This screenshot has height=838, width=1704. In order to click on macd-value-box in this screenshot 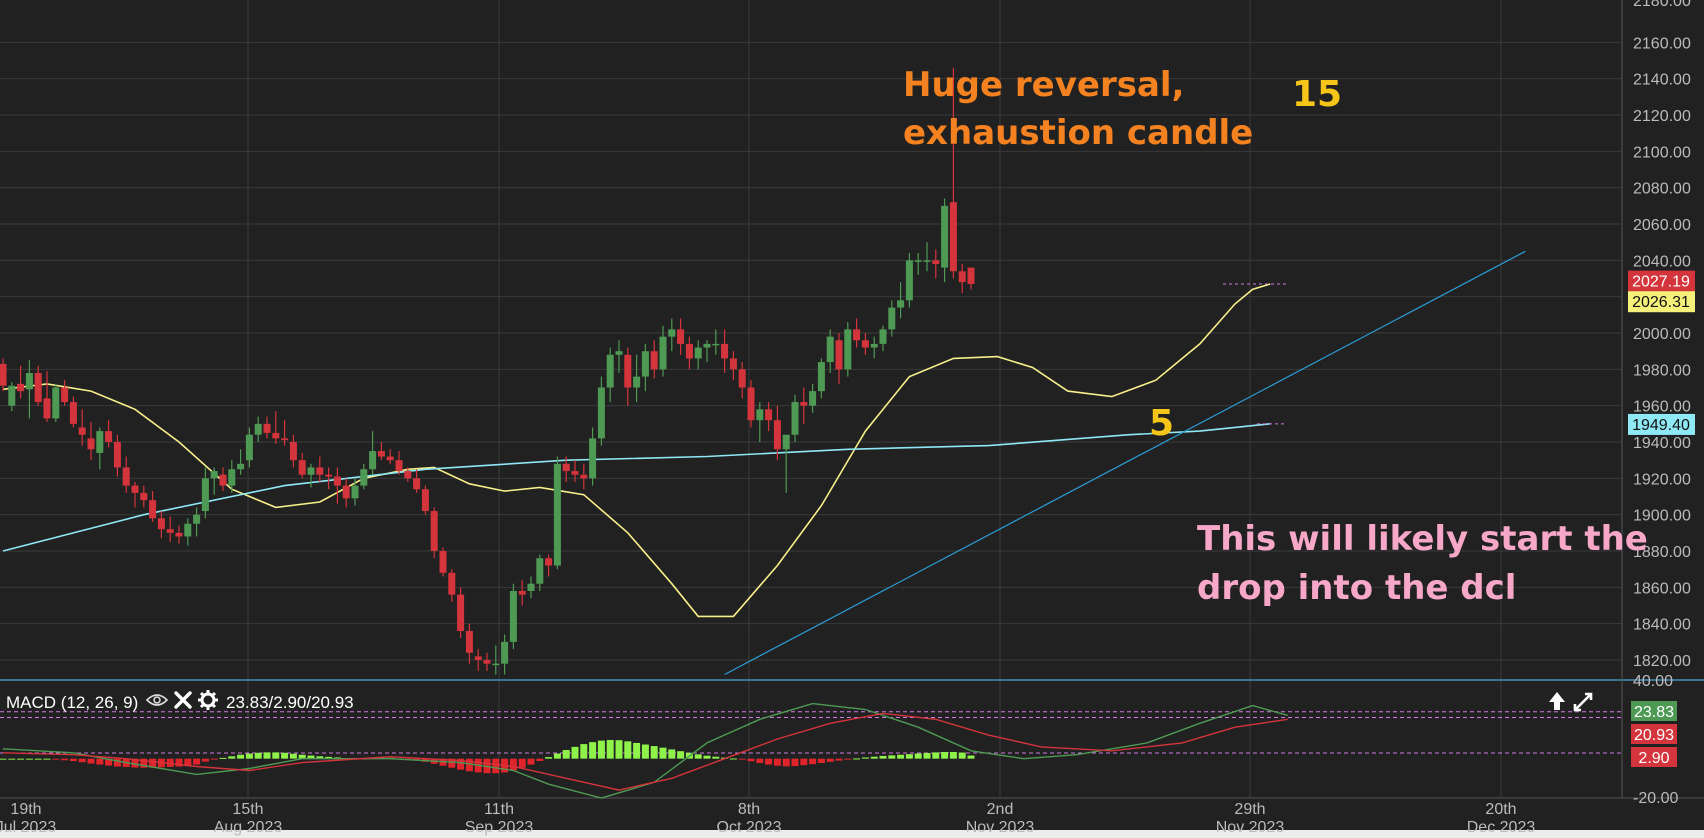, I will do `click(1654, 711)`.